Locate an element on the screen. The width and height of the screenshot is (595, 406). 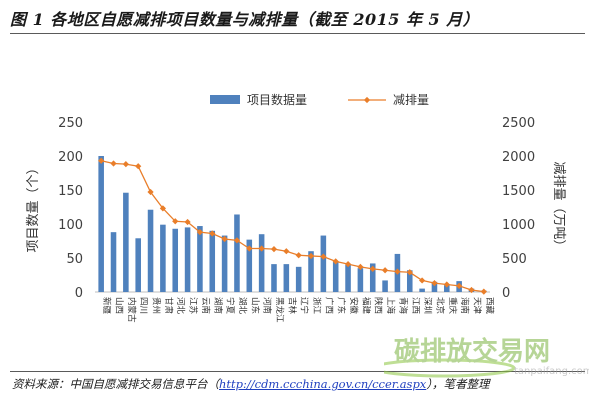
source-label: 资料来源： is located at coordinates (41, 384).